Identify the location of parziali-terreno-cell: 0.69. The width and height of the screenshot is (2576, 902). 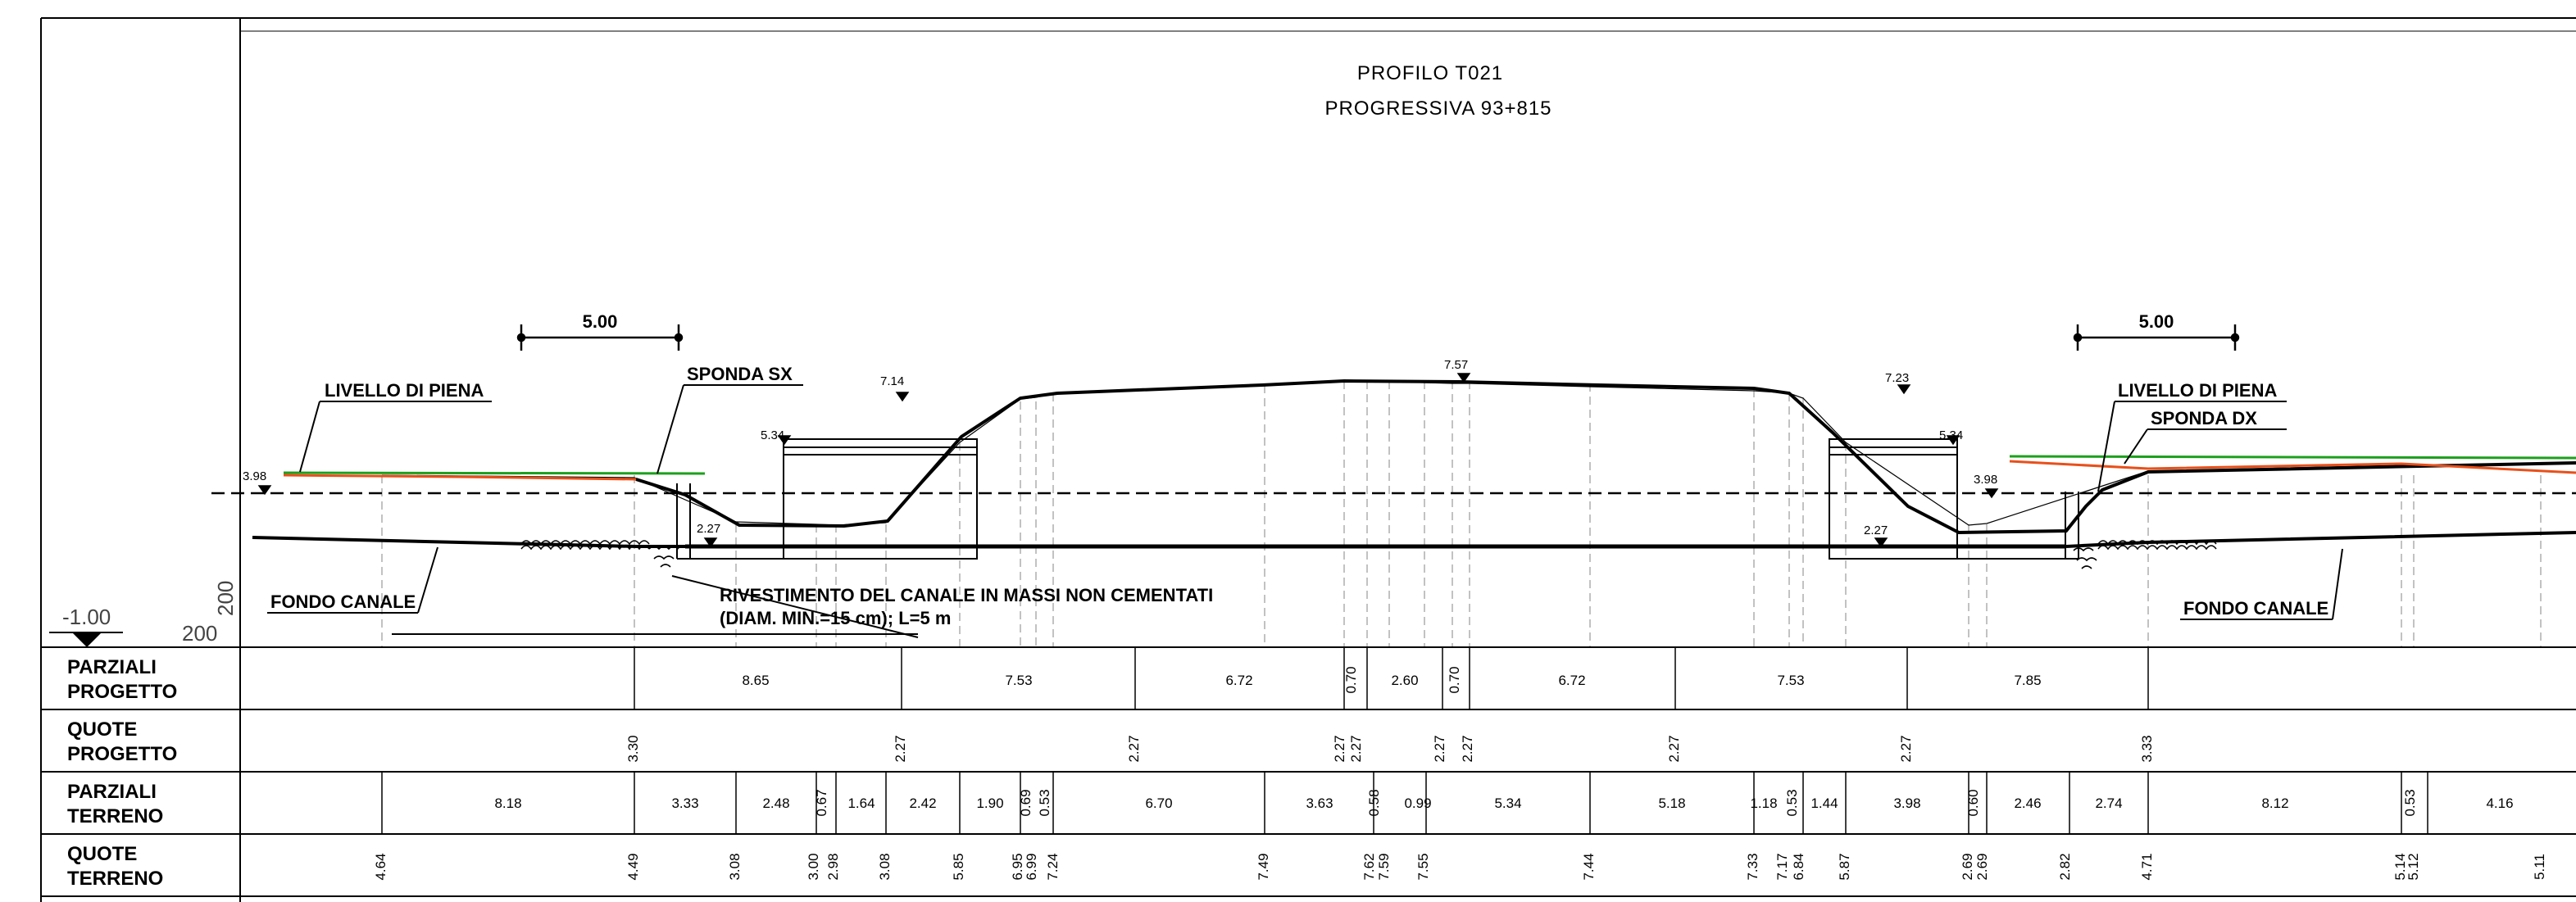
(1026, 802).